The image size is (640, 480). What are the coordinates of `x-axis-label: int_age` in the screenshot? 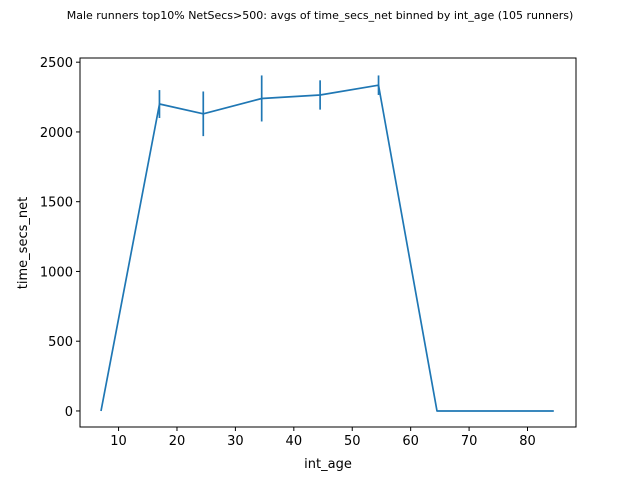 It's located at (328, 464).